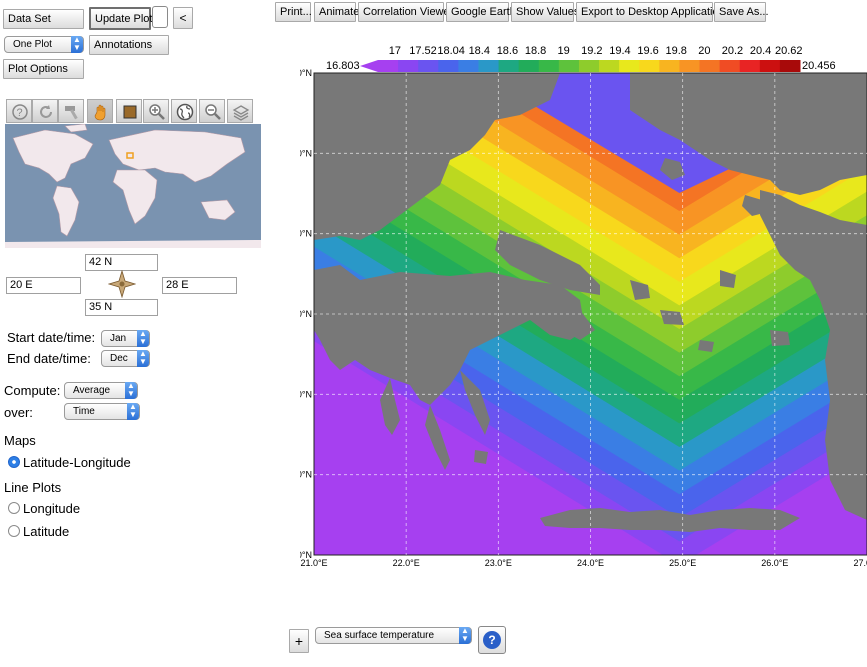 This screenshot has width=867, height=667. I want to click on colorbar-tick-label: 19, so click(564, 51).